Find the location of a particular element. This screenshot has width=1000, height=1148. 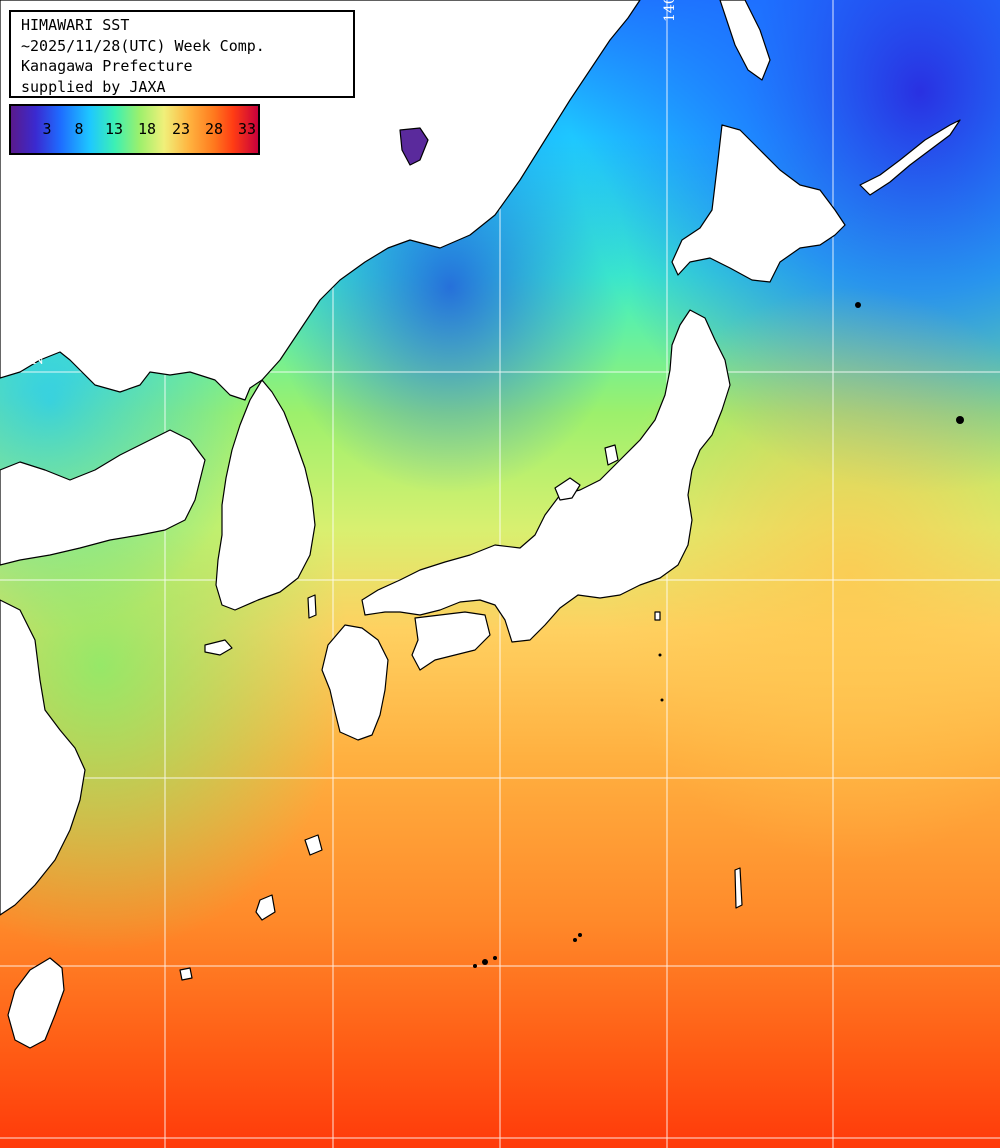

land-kyushu is located at coordinates (355, 682).